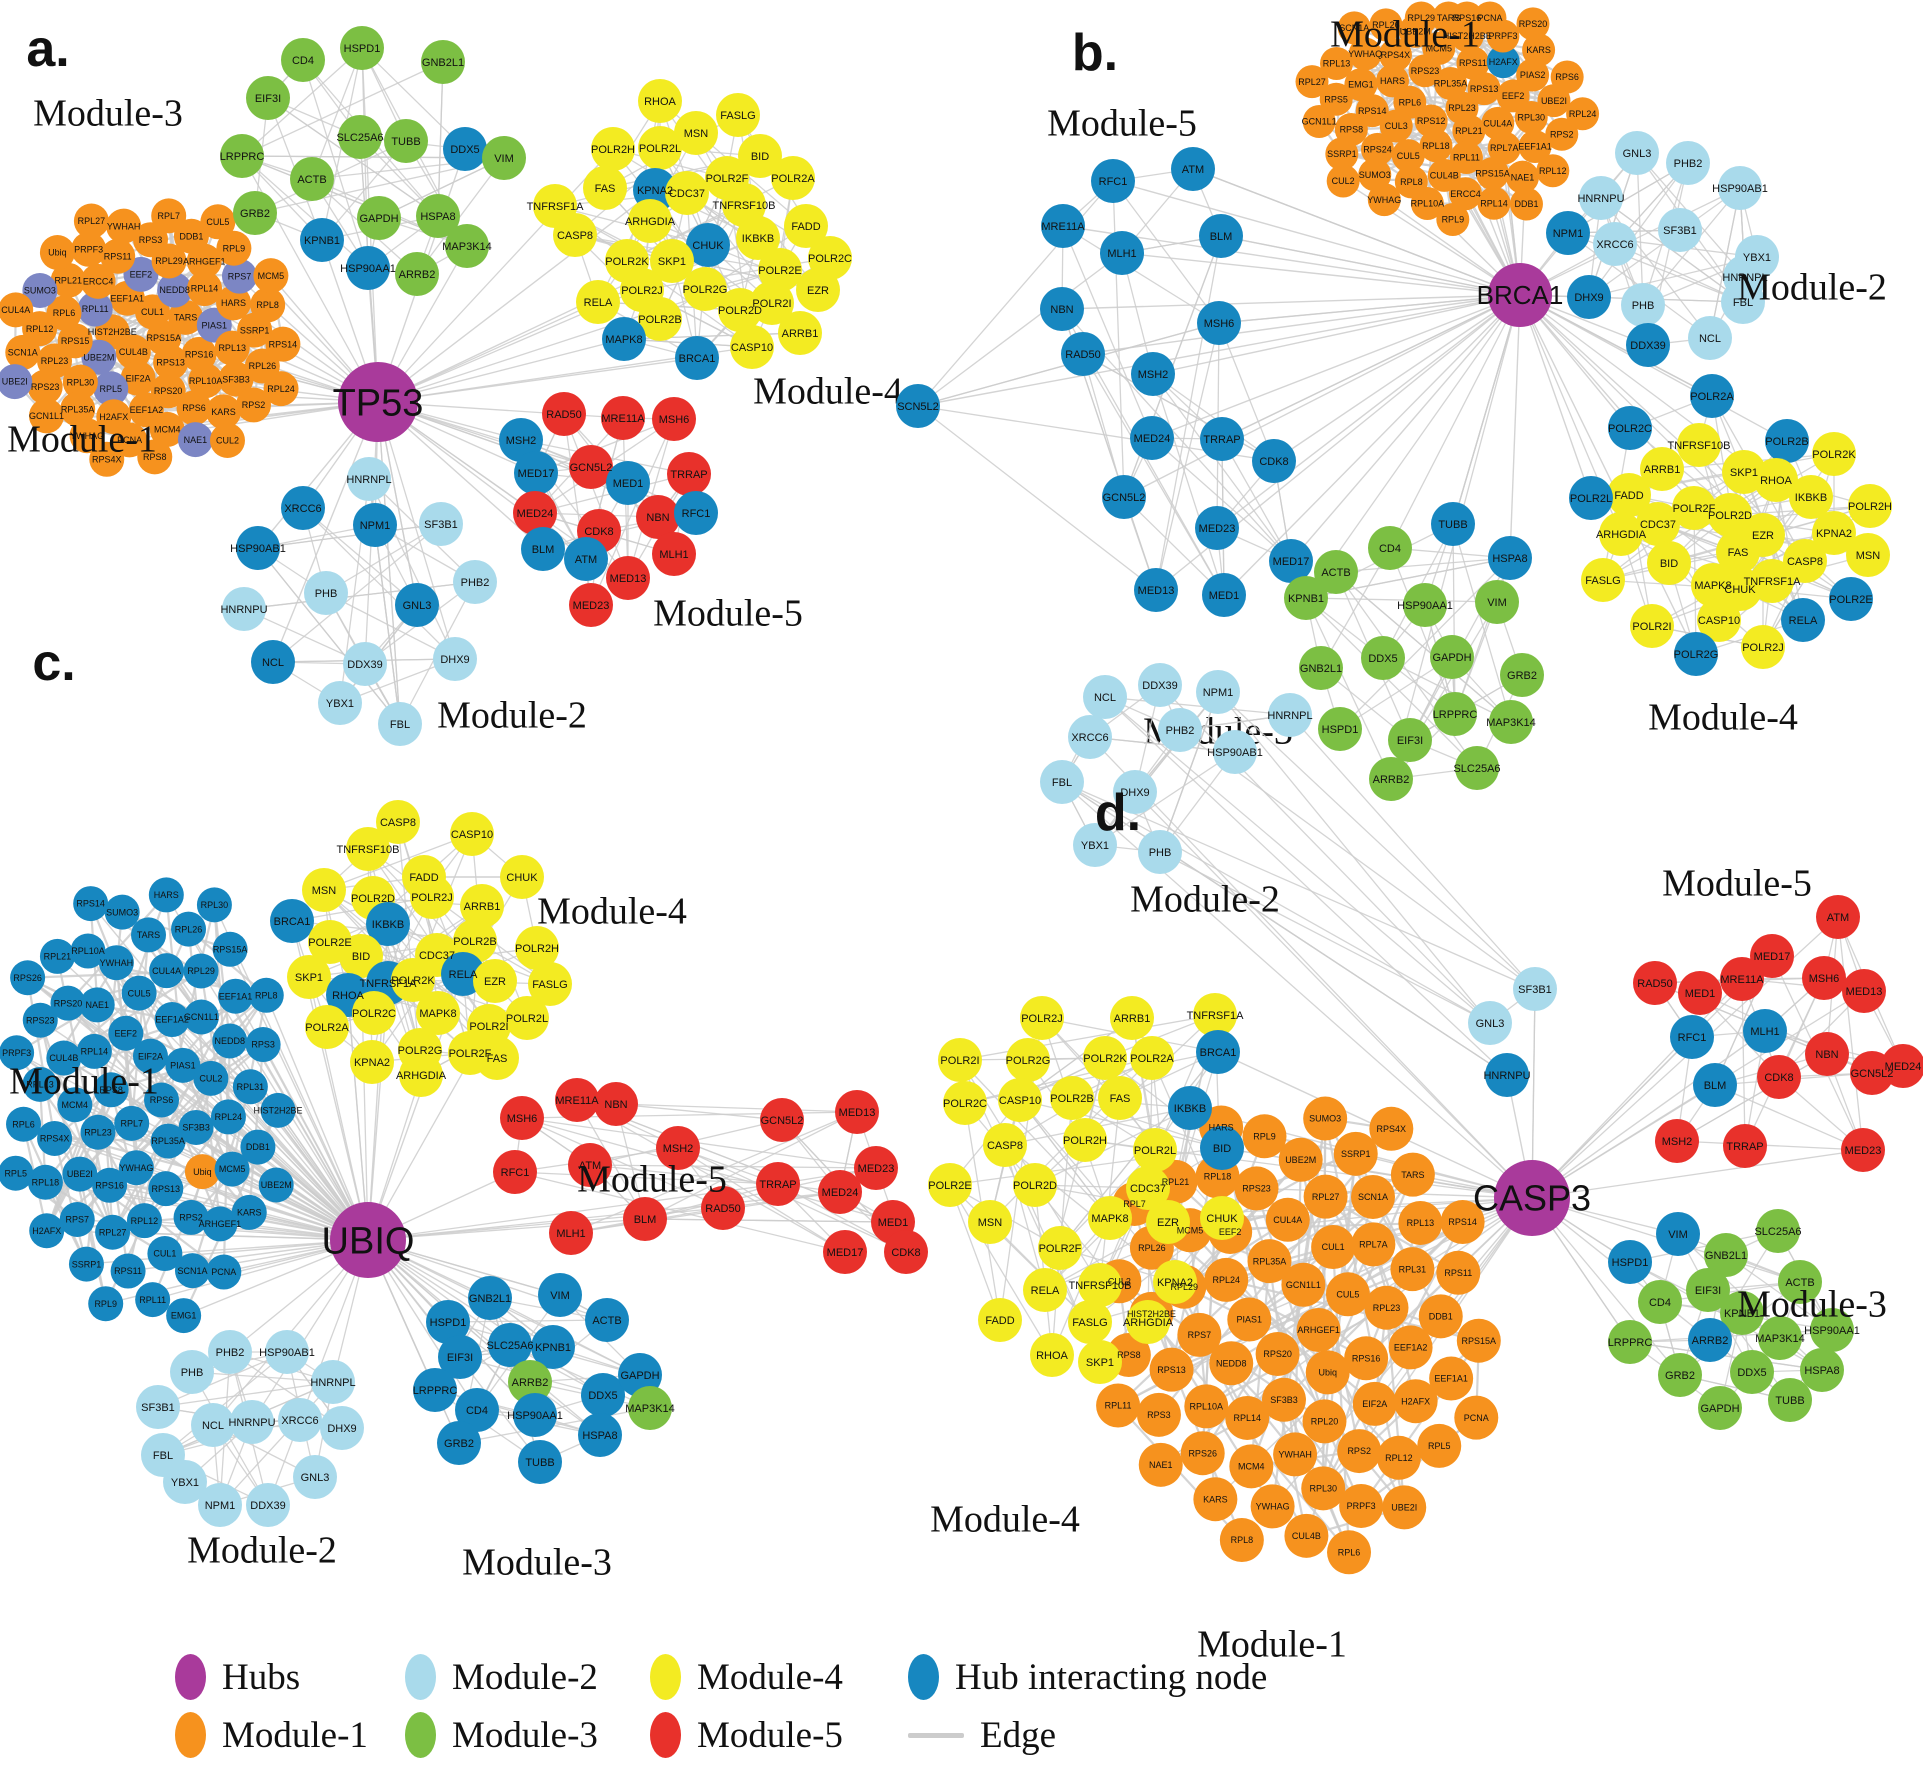 Image resolution: width=1923 pixels, height=1775 pixels. What do you see at coordinates (1218, 1053) in the screenshot?
I see `label: BRCA1` at bounding box center [1218, 1053].